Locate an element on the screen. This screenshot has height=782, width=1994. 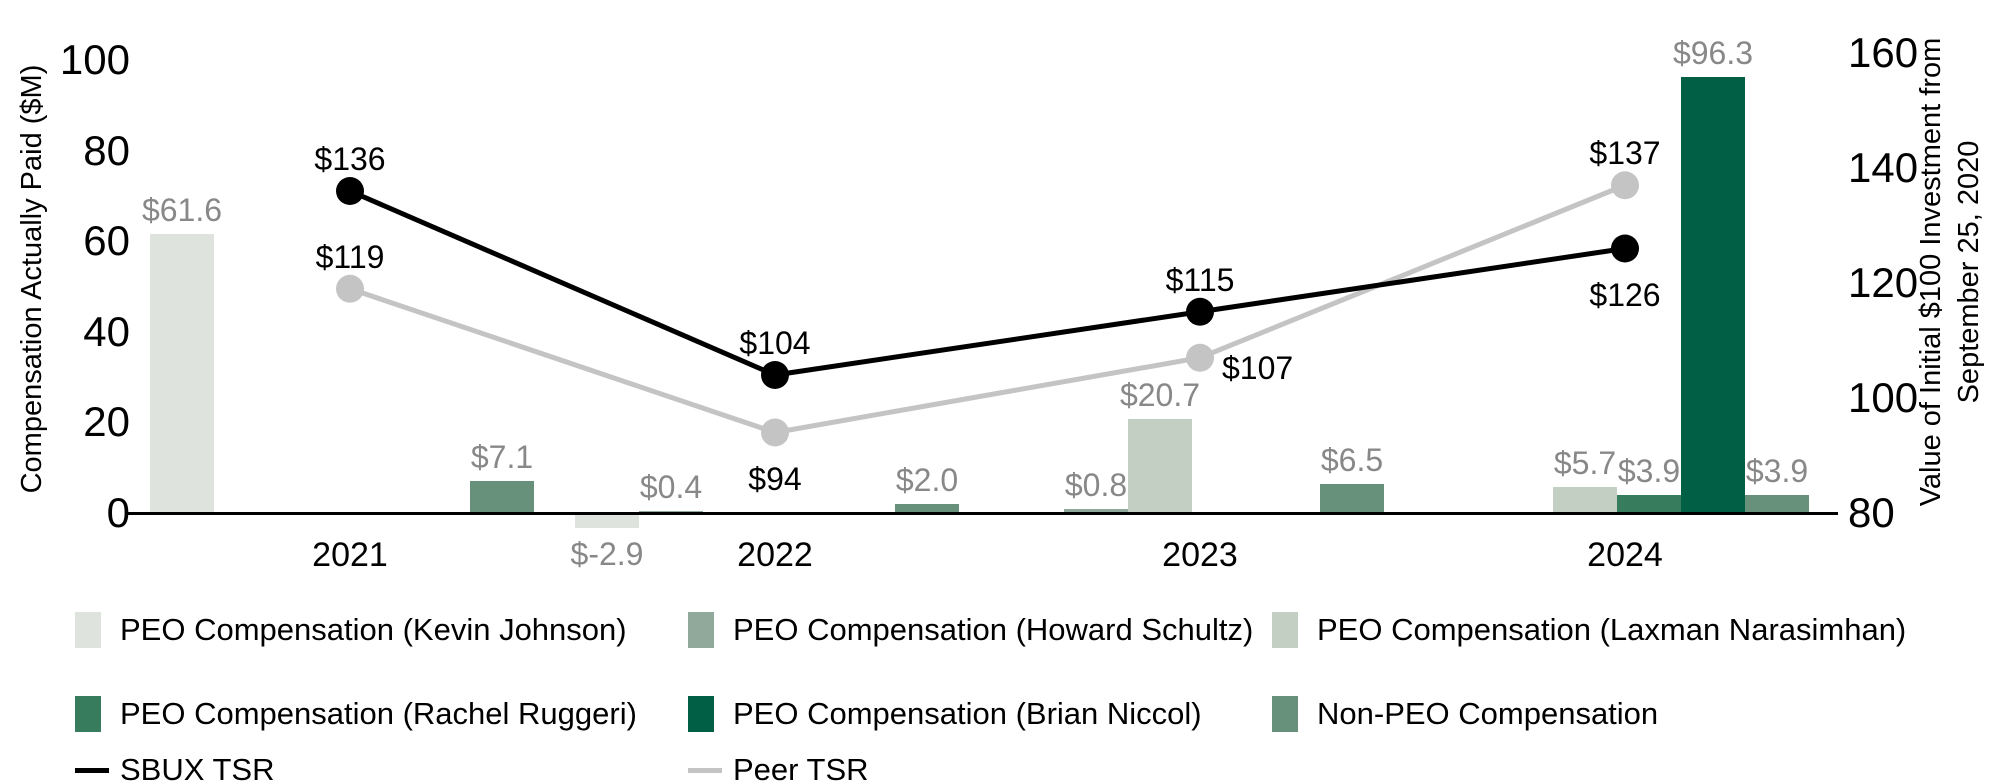
left-axis-title: Compensation Actually Paid ($M) is located at coordinates (32, 279).